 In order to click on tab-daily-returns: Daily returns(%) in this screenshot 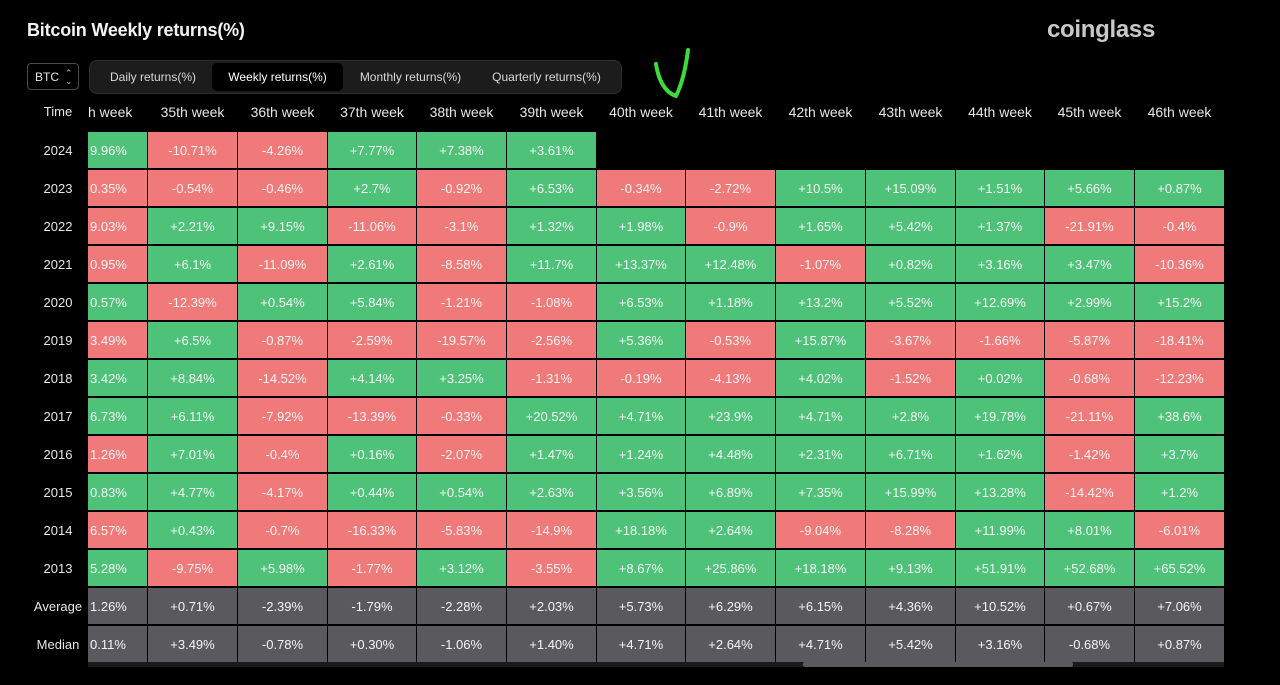, I will do `click(152, 77)`.